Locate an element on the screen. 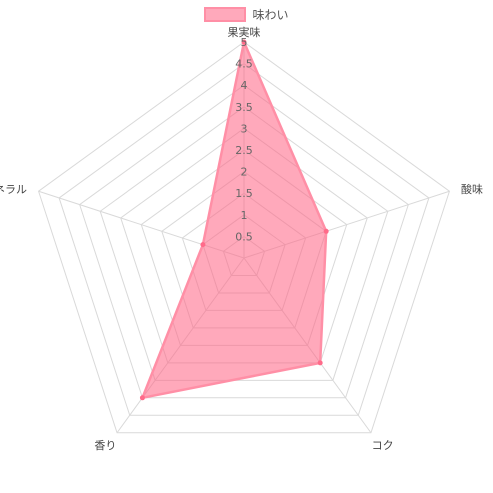 The width and height of the screenshot is (493, 493). tick-label: 2 is located at coordinates (244, 172).